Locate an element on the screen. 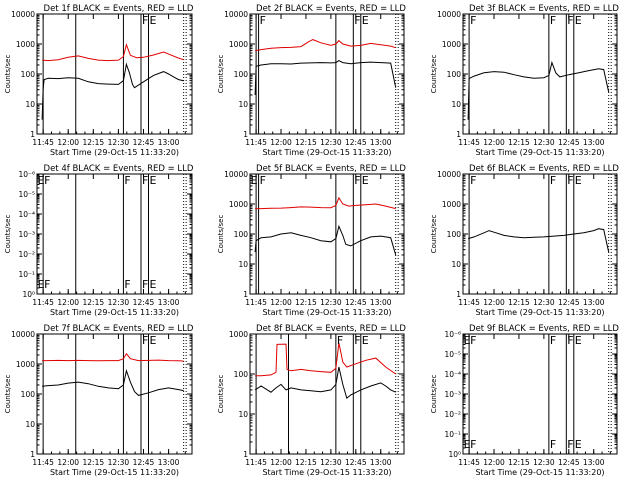  plot-frame is located at coordinates (327, 74).